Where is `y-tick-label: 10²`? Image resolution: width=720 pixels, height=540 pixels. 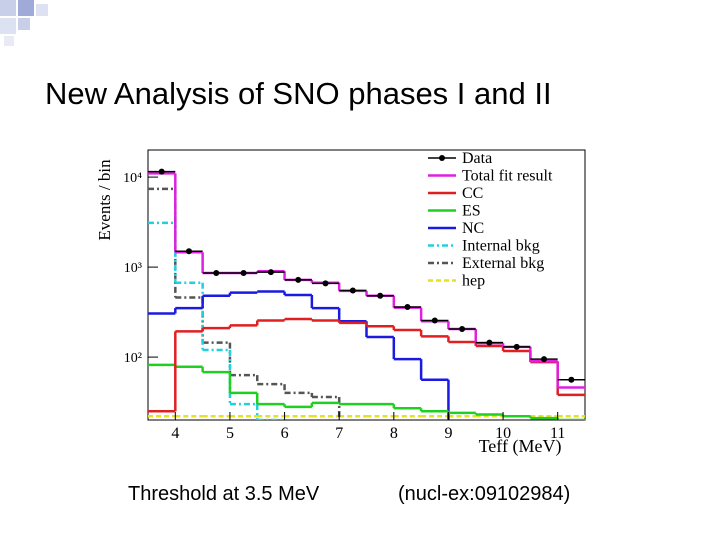 y-tick-label: 10² is located at coordinates (133, 358).